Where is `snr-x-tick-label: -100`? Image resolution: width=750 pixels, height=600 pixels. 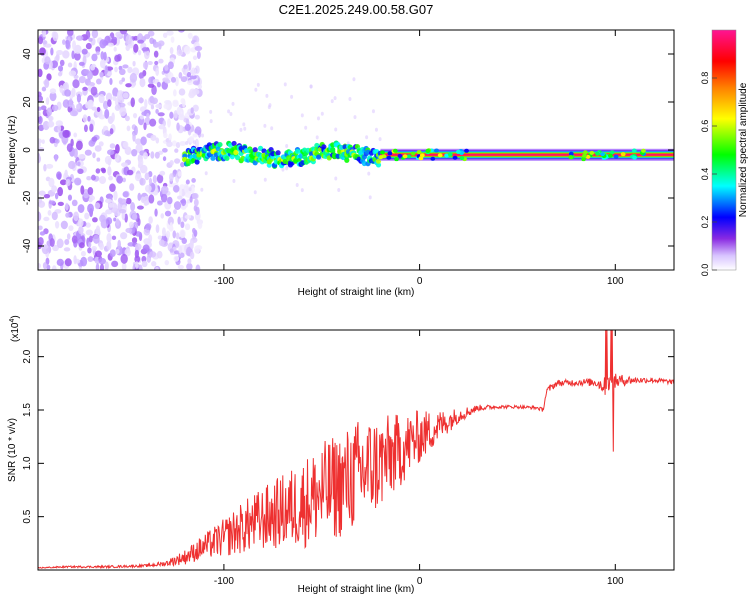 snr-x-tick-label: -100 is located at coordinates (224, 581).